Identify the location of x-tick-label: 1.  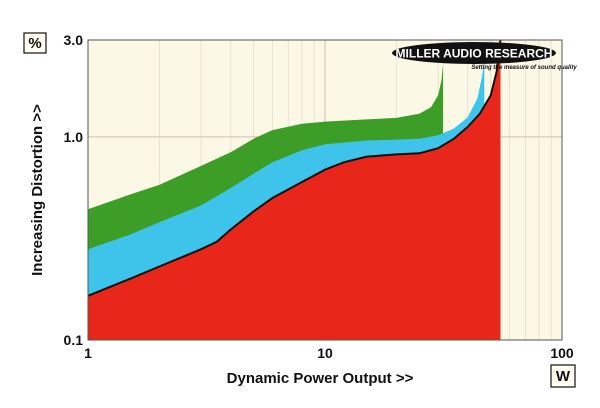
(88, 353).